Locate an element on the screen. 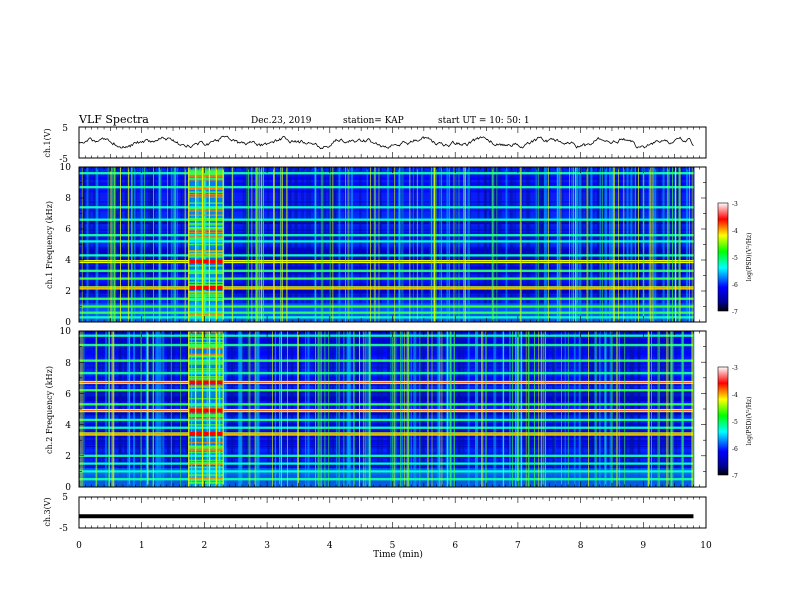 This screenshot has height=612, width=792. ch1-cb-tick-7: -7 is located at coordinates (735, 312).